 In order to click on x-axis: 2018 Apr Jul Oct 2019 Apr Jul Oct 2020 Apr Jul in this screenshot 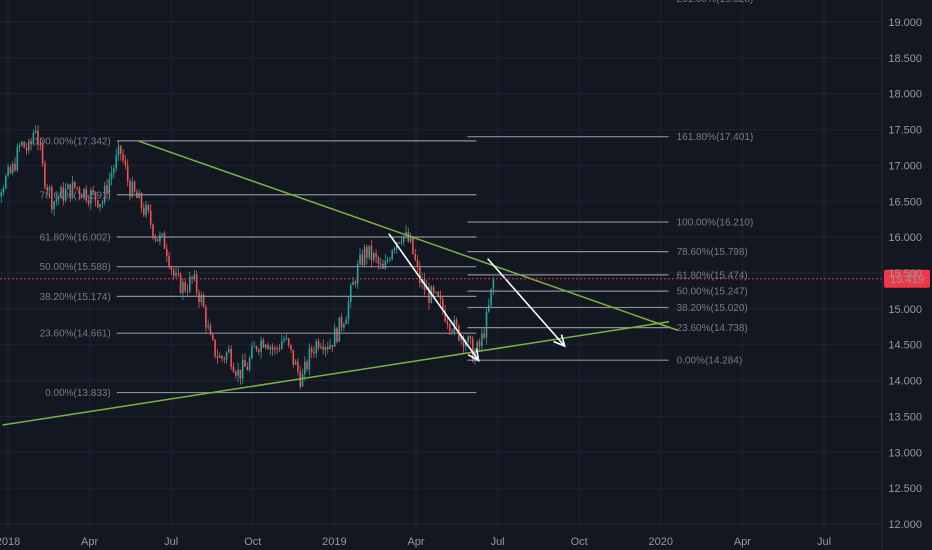, I will do `click(415, 542)`.